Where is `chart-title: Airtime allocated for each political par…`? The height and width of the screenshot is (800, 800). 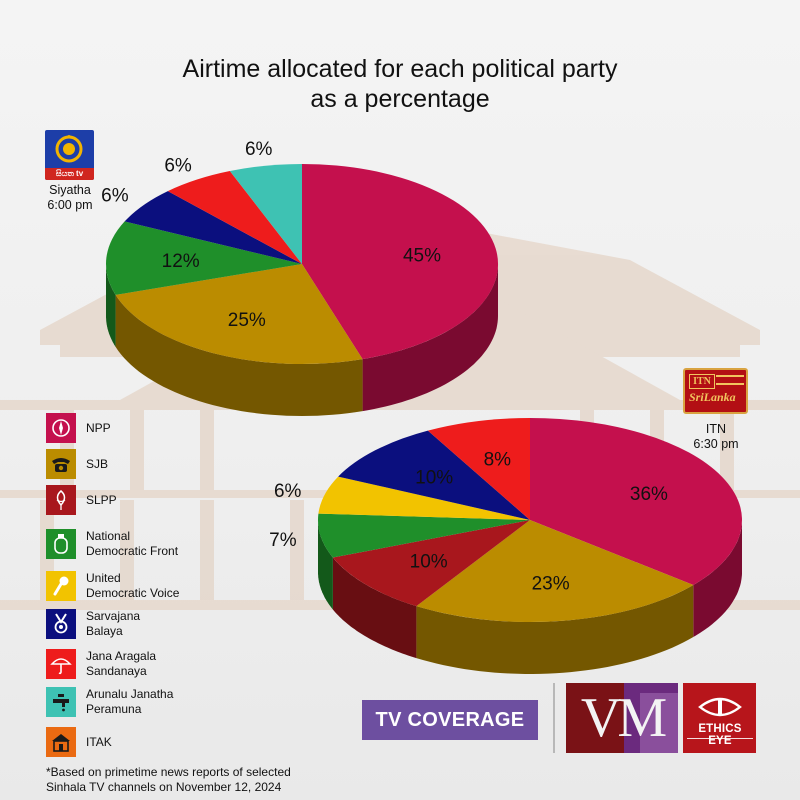
chart-title: Airtime allocated for each political par… is located at coordinates (400, 84).